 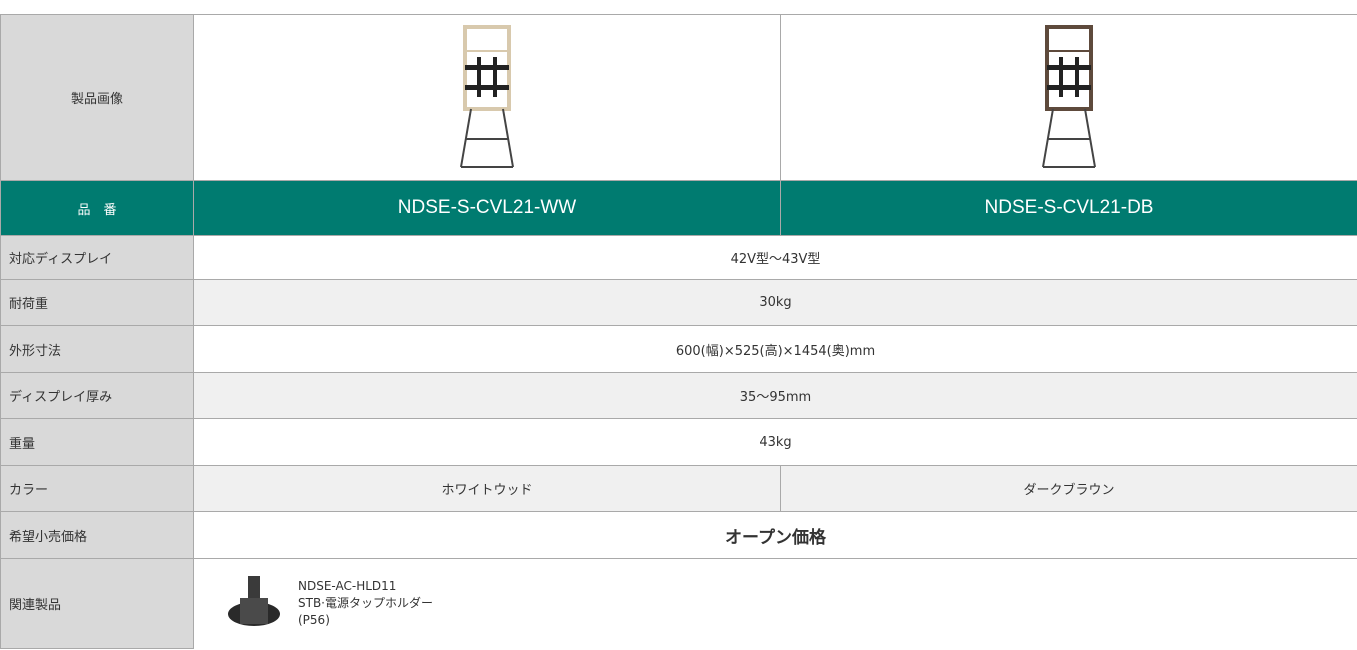 I want to click on model-number: NDSE-S-CVL21-WW, so click(x=487, y=208).